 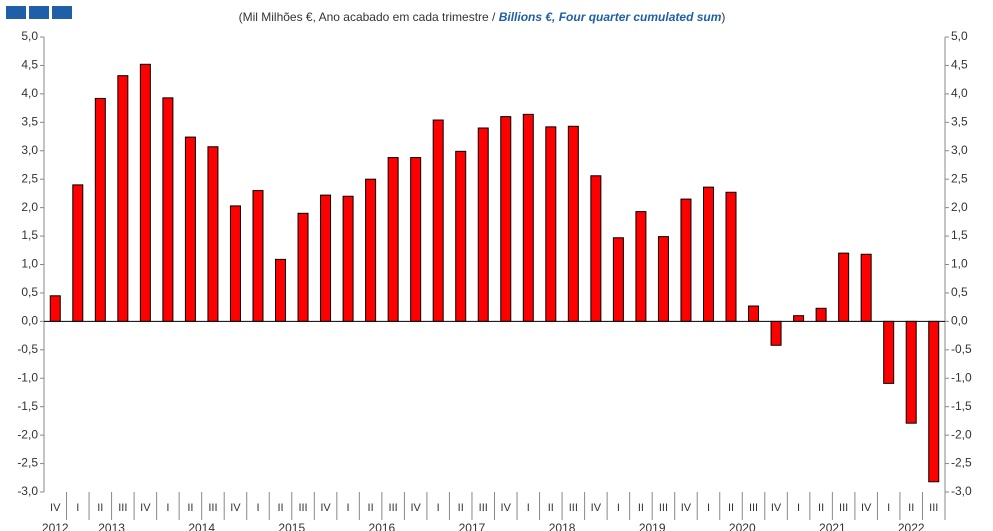 I want to click on y-tick-label: -2,5, so click(x=27, y=463).